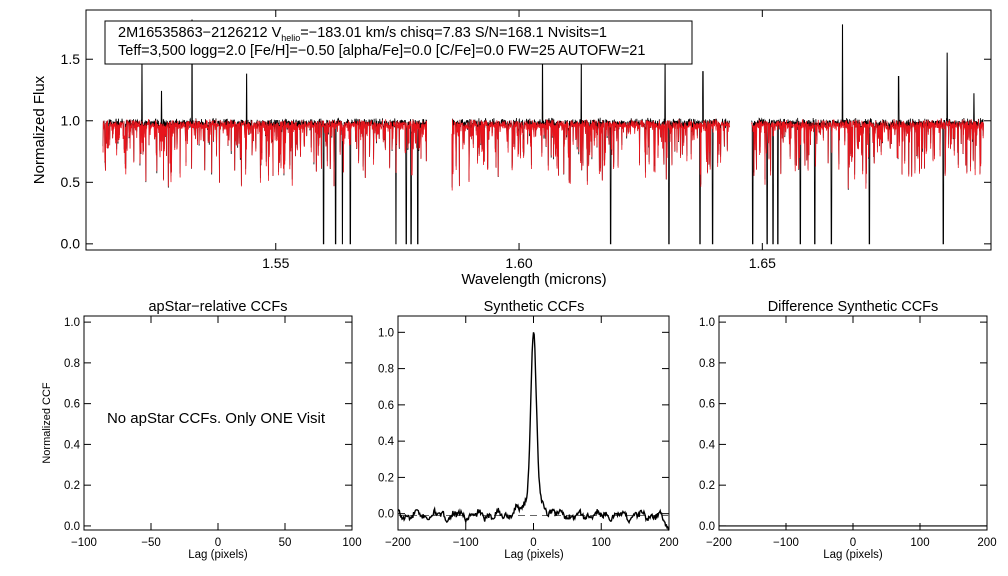 The width and height of the screenshot is (1008, 576). What do you see at coordinates (71, 59) in the screenshot?
I see `y-tick-label: 1.5` at bounding box center [71, 59].